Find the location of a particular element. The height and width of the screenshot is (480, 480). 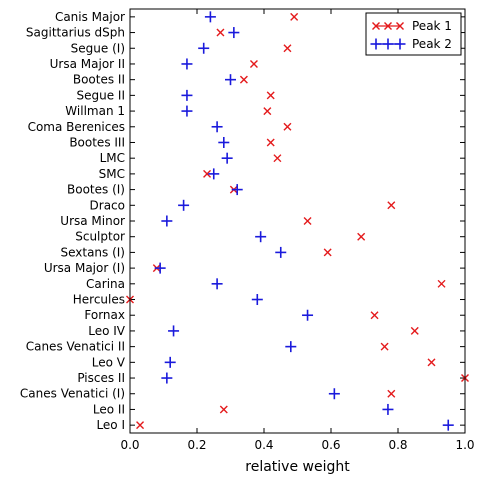

y-category-label: Pisces II is located at coordinates (101, 378).